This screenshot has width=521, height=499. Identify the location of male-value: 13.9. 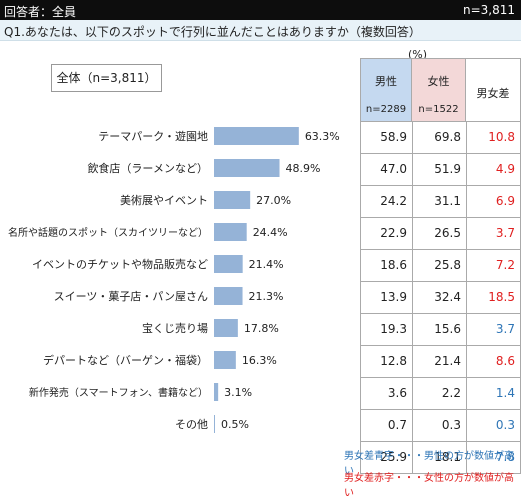
(387, 297).